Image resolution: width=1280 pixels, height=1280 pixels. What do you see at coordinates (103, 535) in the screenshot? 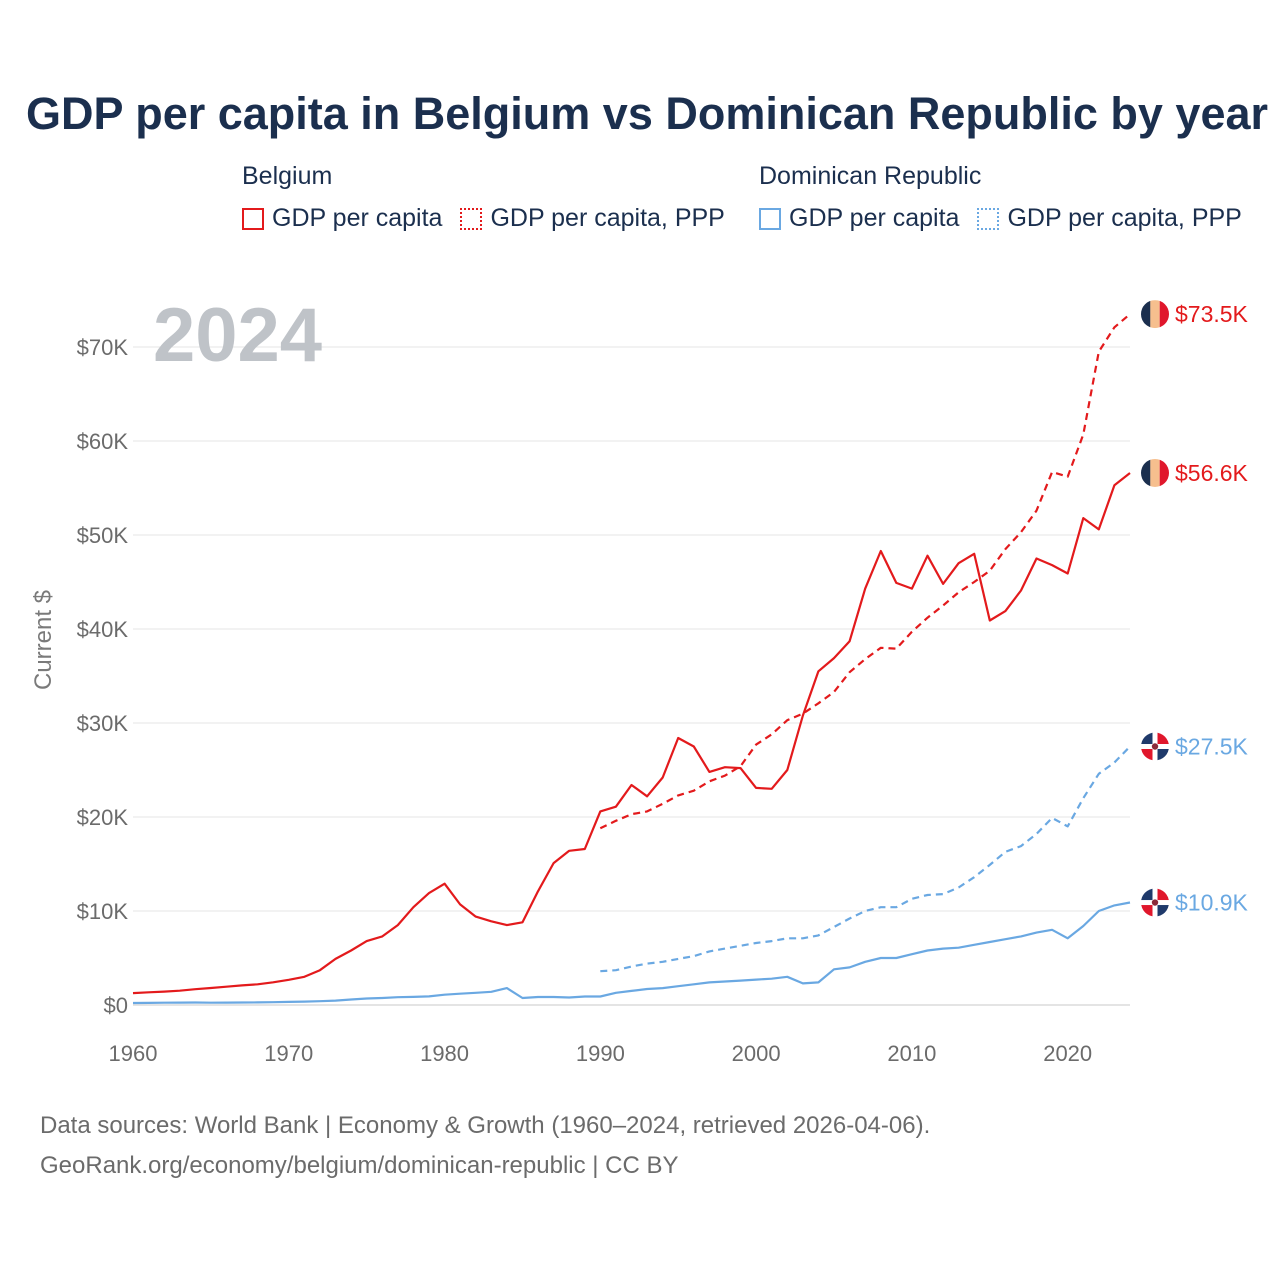
I see `y-tick-label: $50K` at bounding box center [103, 535].